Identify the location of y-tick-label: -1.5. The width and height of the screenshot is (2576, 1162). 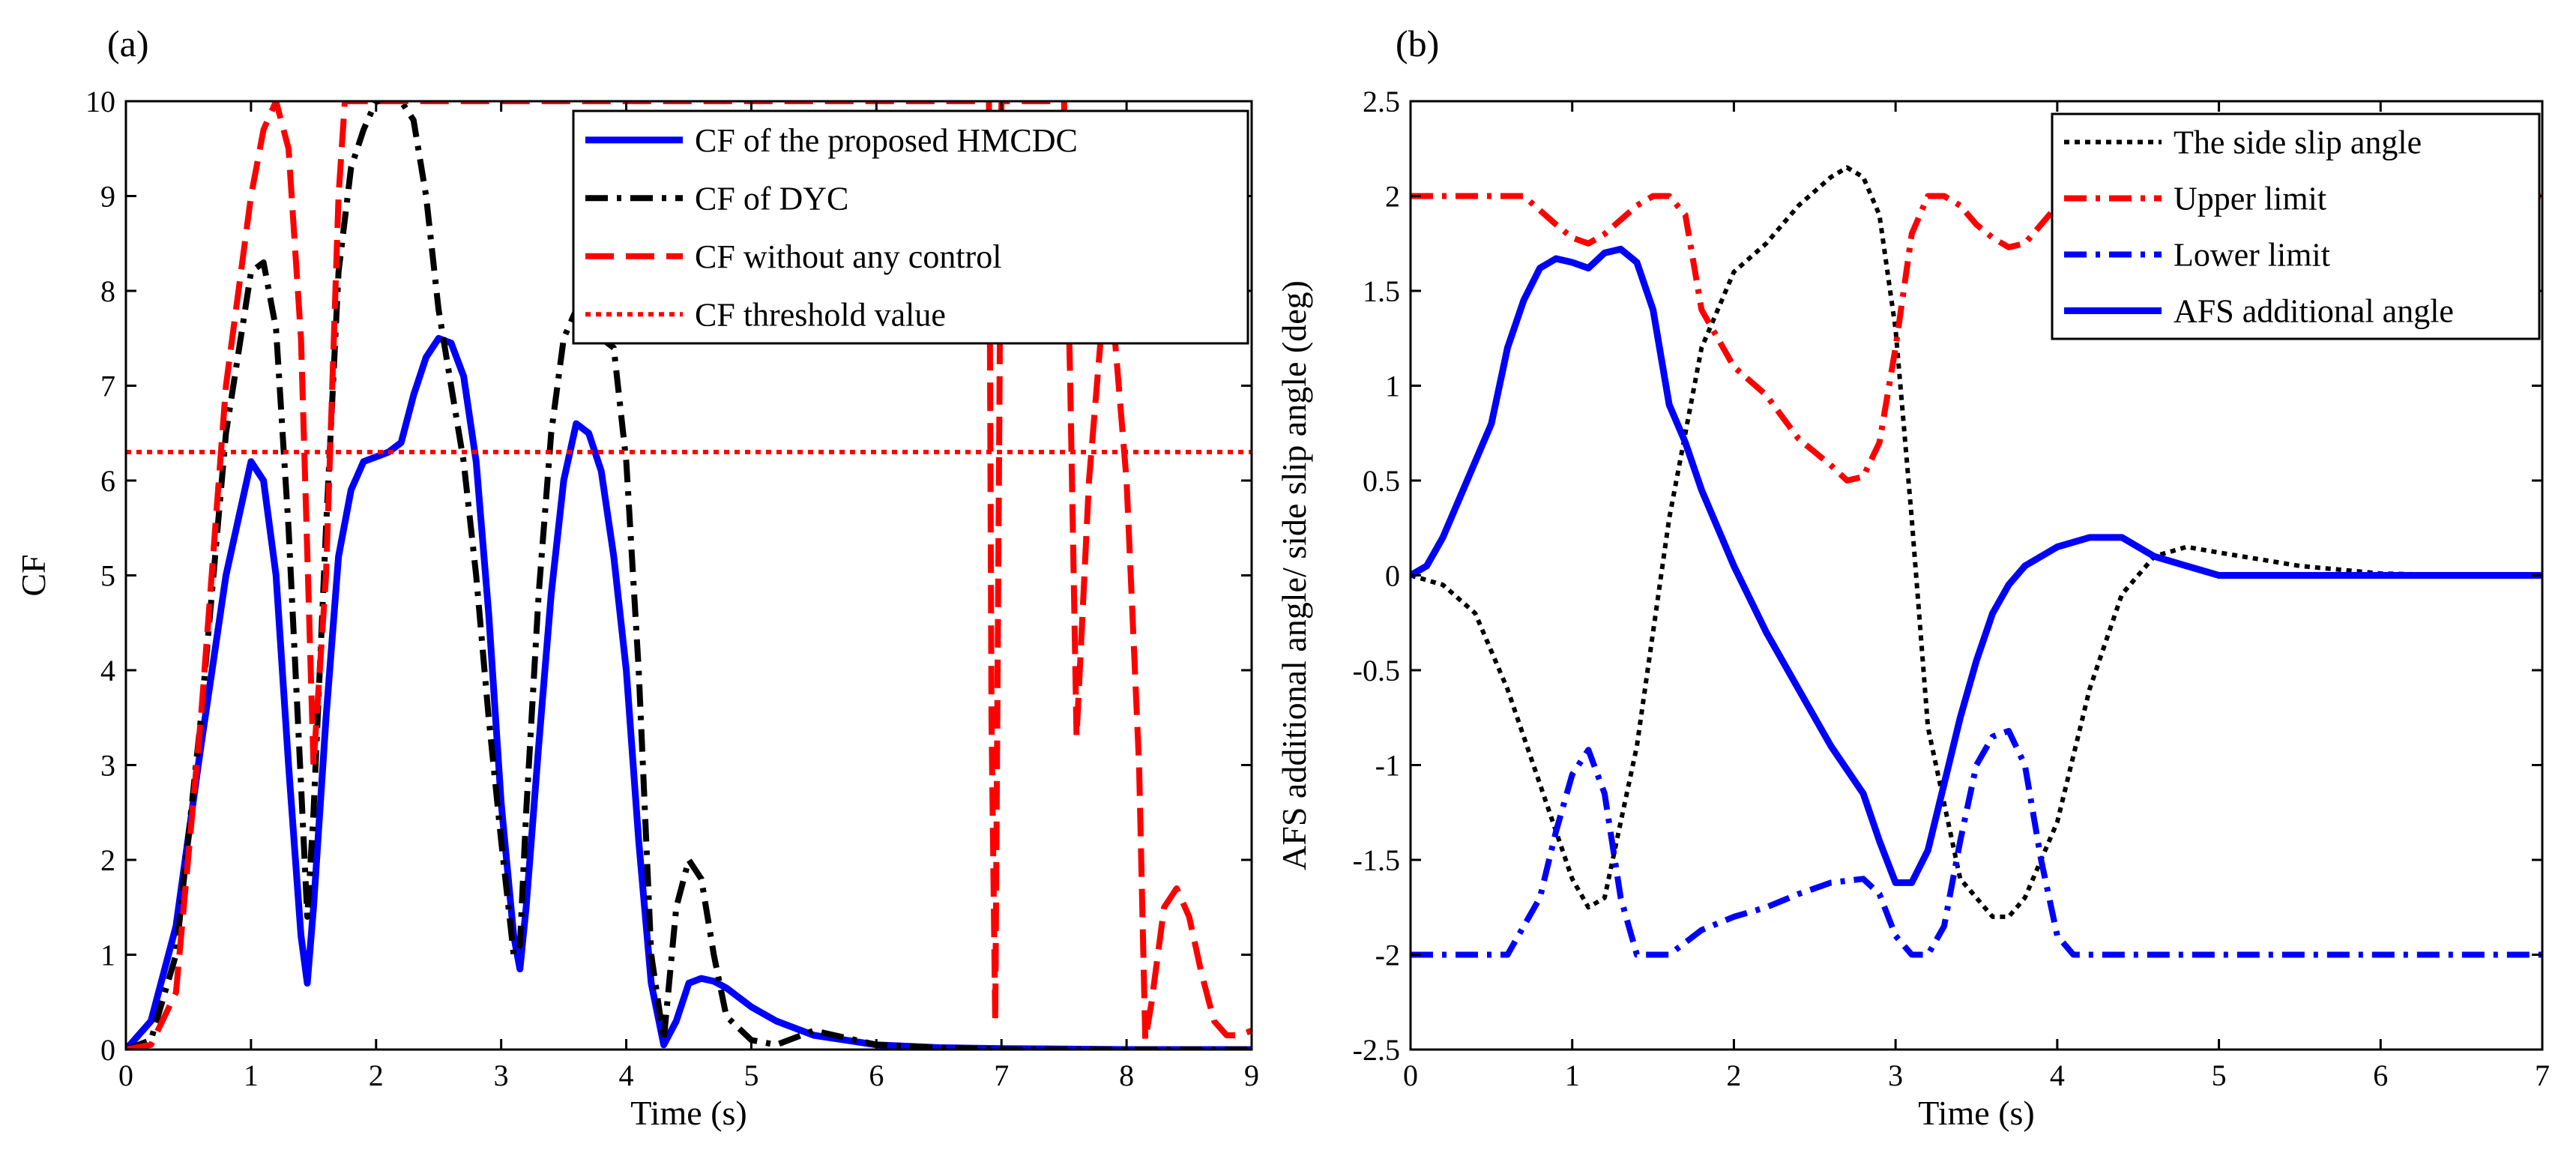
(1377, 860).